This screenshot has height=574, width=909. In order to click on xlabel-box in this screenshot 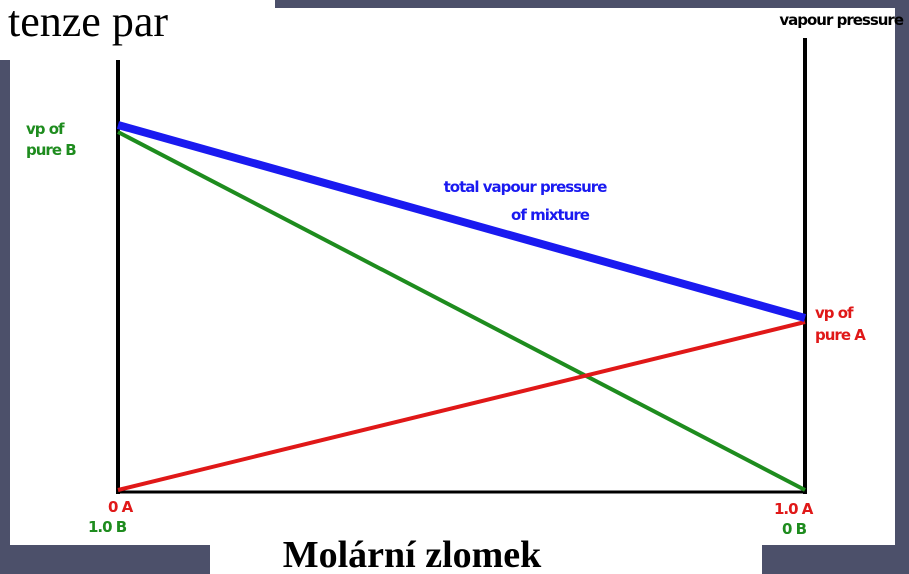, I will do `click(486, 557)`.